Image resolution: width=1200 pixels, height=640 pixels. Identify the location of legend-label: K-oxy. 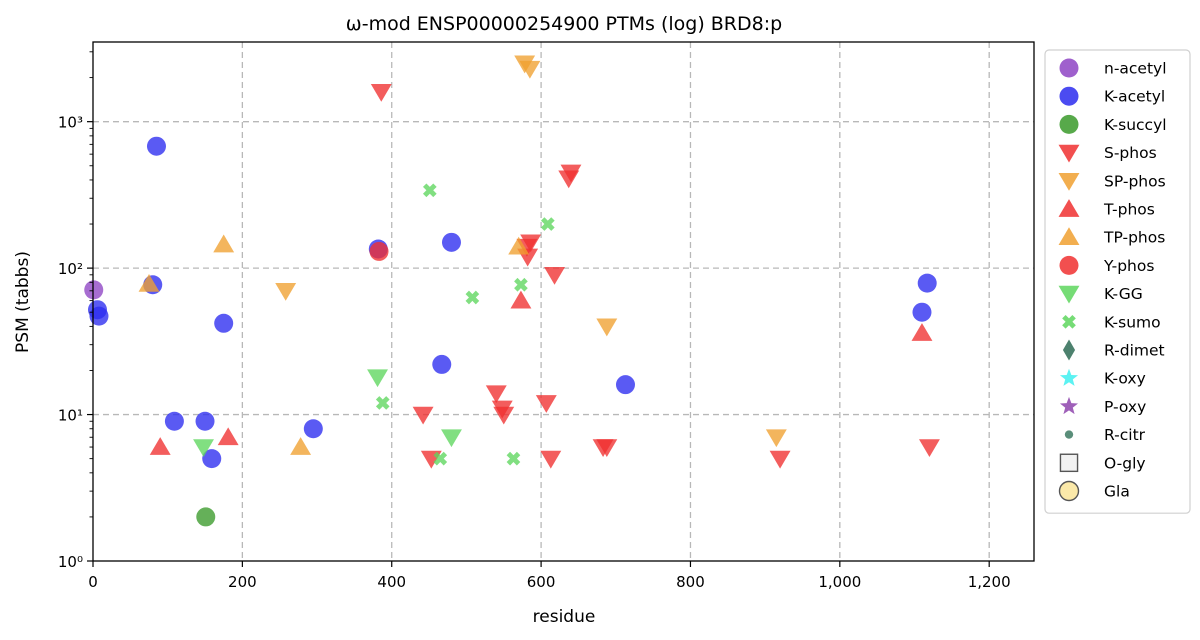
(1125, 379).